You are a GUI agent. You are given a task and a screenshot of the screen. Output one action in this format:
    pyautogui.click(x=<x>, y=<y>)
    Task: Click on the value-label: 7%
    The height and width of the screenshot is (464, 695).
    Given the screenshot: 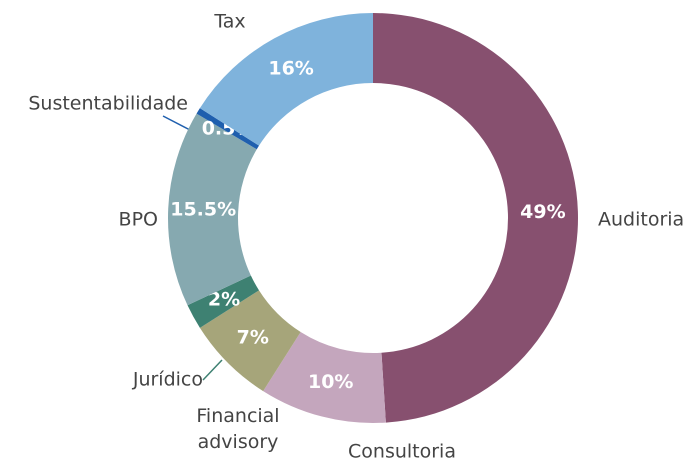 What is the action you would take?
    pyautogui.click(x=253, y=338)
    